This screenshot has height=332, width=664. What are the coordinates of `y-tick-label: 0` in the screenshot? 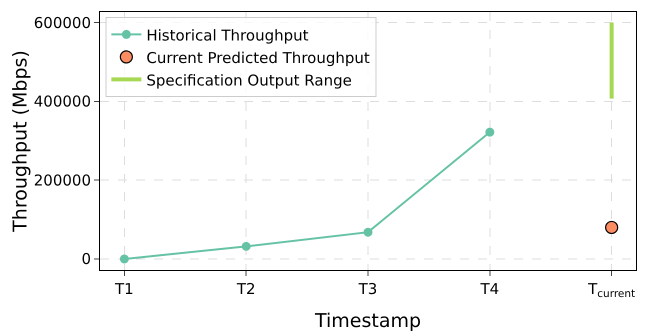 It's located at (86, 259).